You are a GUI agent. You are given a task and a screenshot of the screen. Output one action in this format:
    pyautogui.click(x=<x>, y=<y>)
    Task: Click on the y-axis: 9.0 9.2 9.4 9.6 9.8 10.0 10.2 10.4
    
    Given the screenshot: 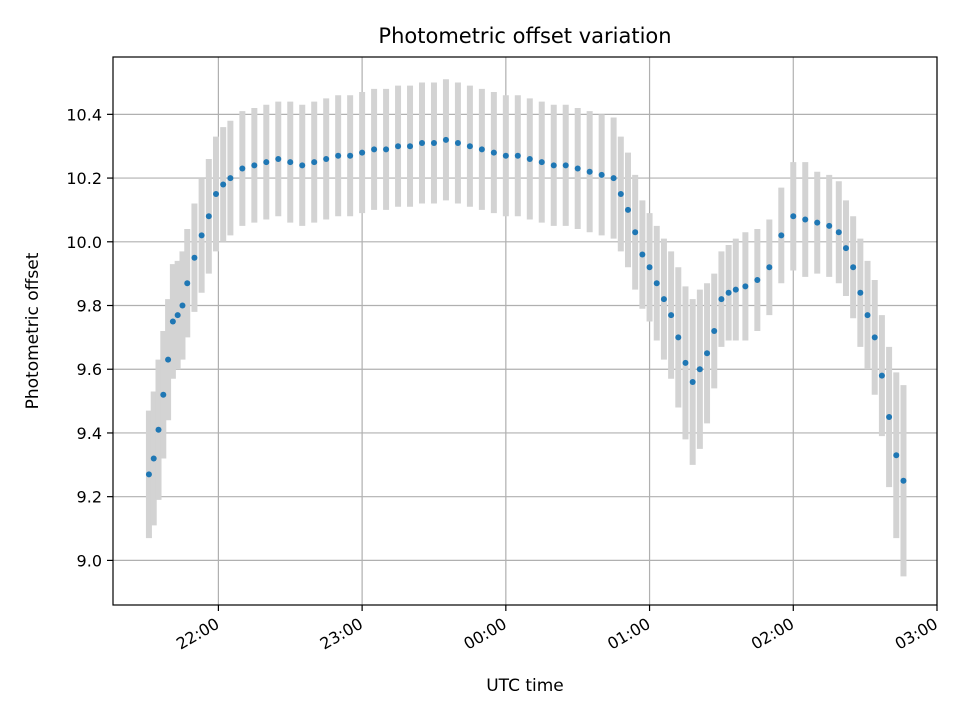 What is the action you would take?
    pyautogui.click(x=89, y=337)
    